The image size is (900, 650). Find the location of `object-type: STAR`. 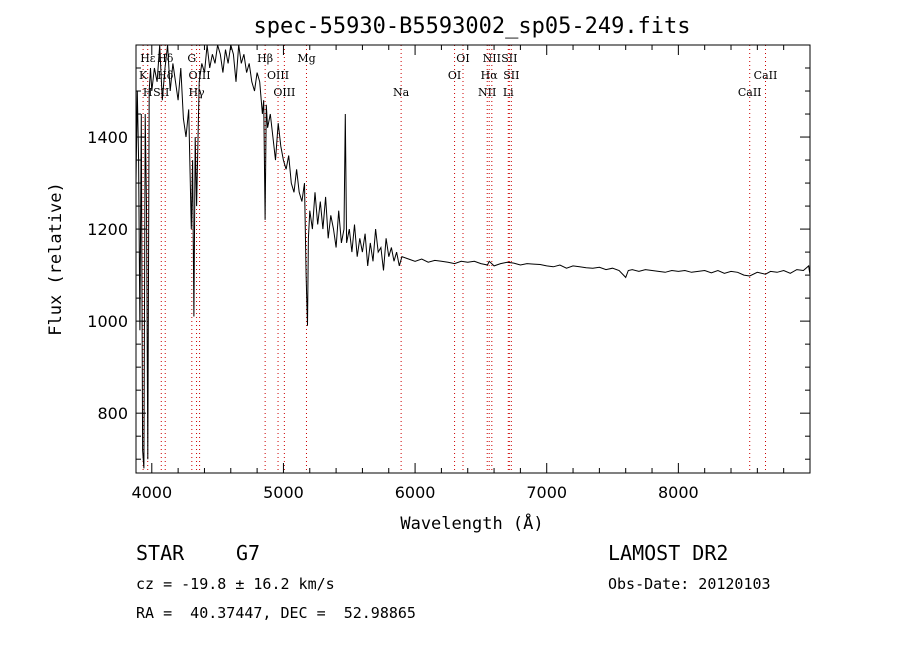

object-type: STAR is located at coordinates (160, 553).